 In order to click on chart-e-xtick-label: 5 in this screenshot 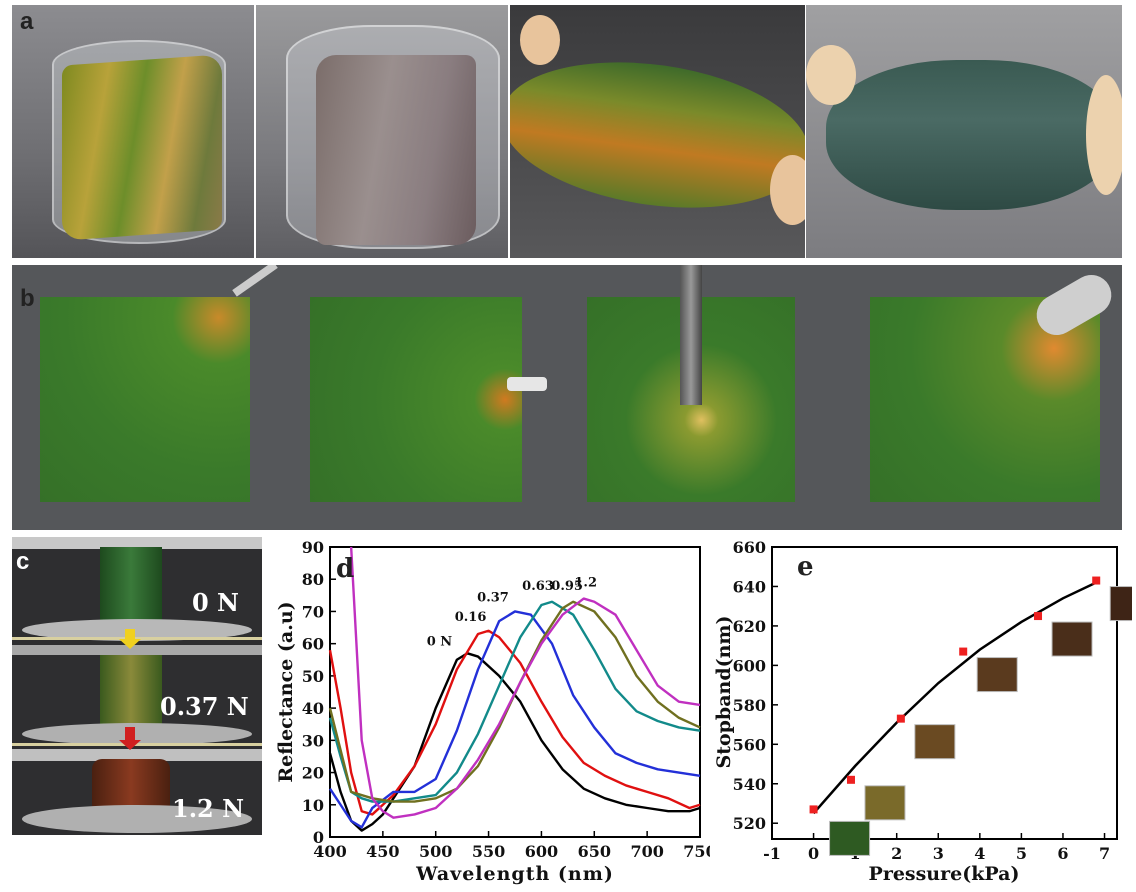, I will do `click(1021, 853)`.